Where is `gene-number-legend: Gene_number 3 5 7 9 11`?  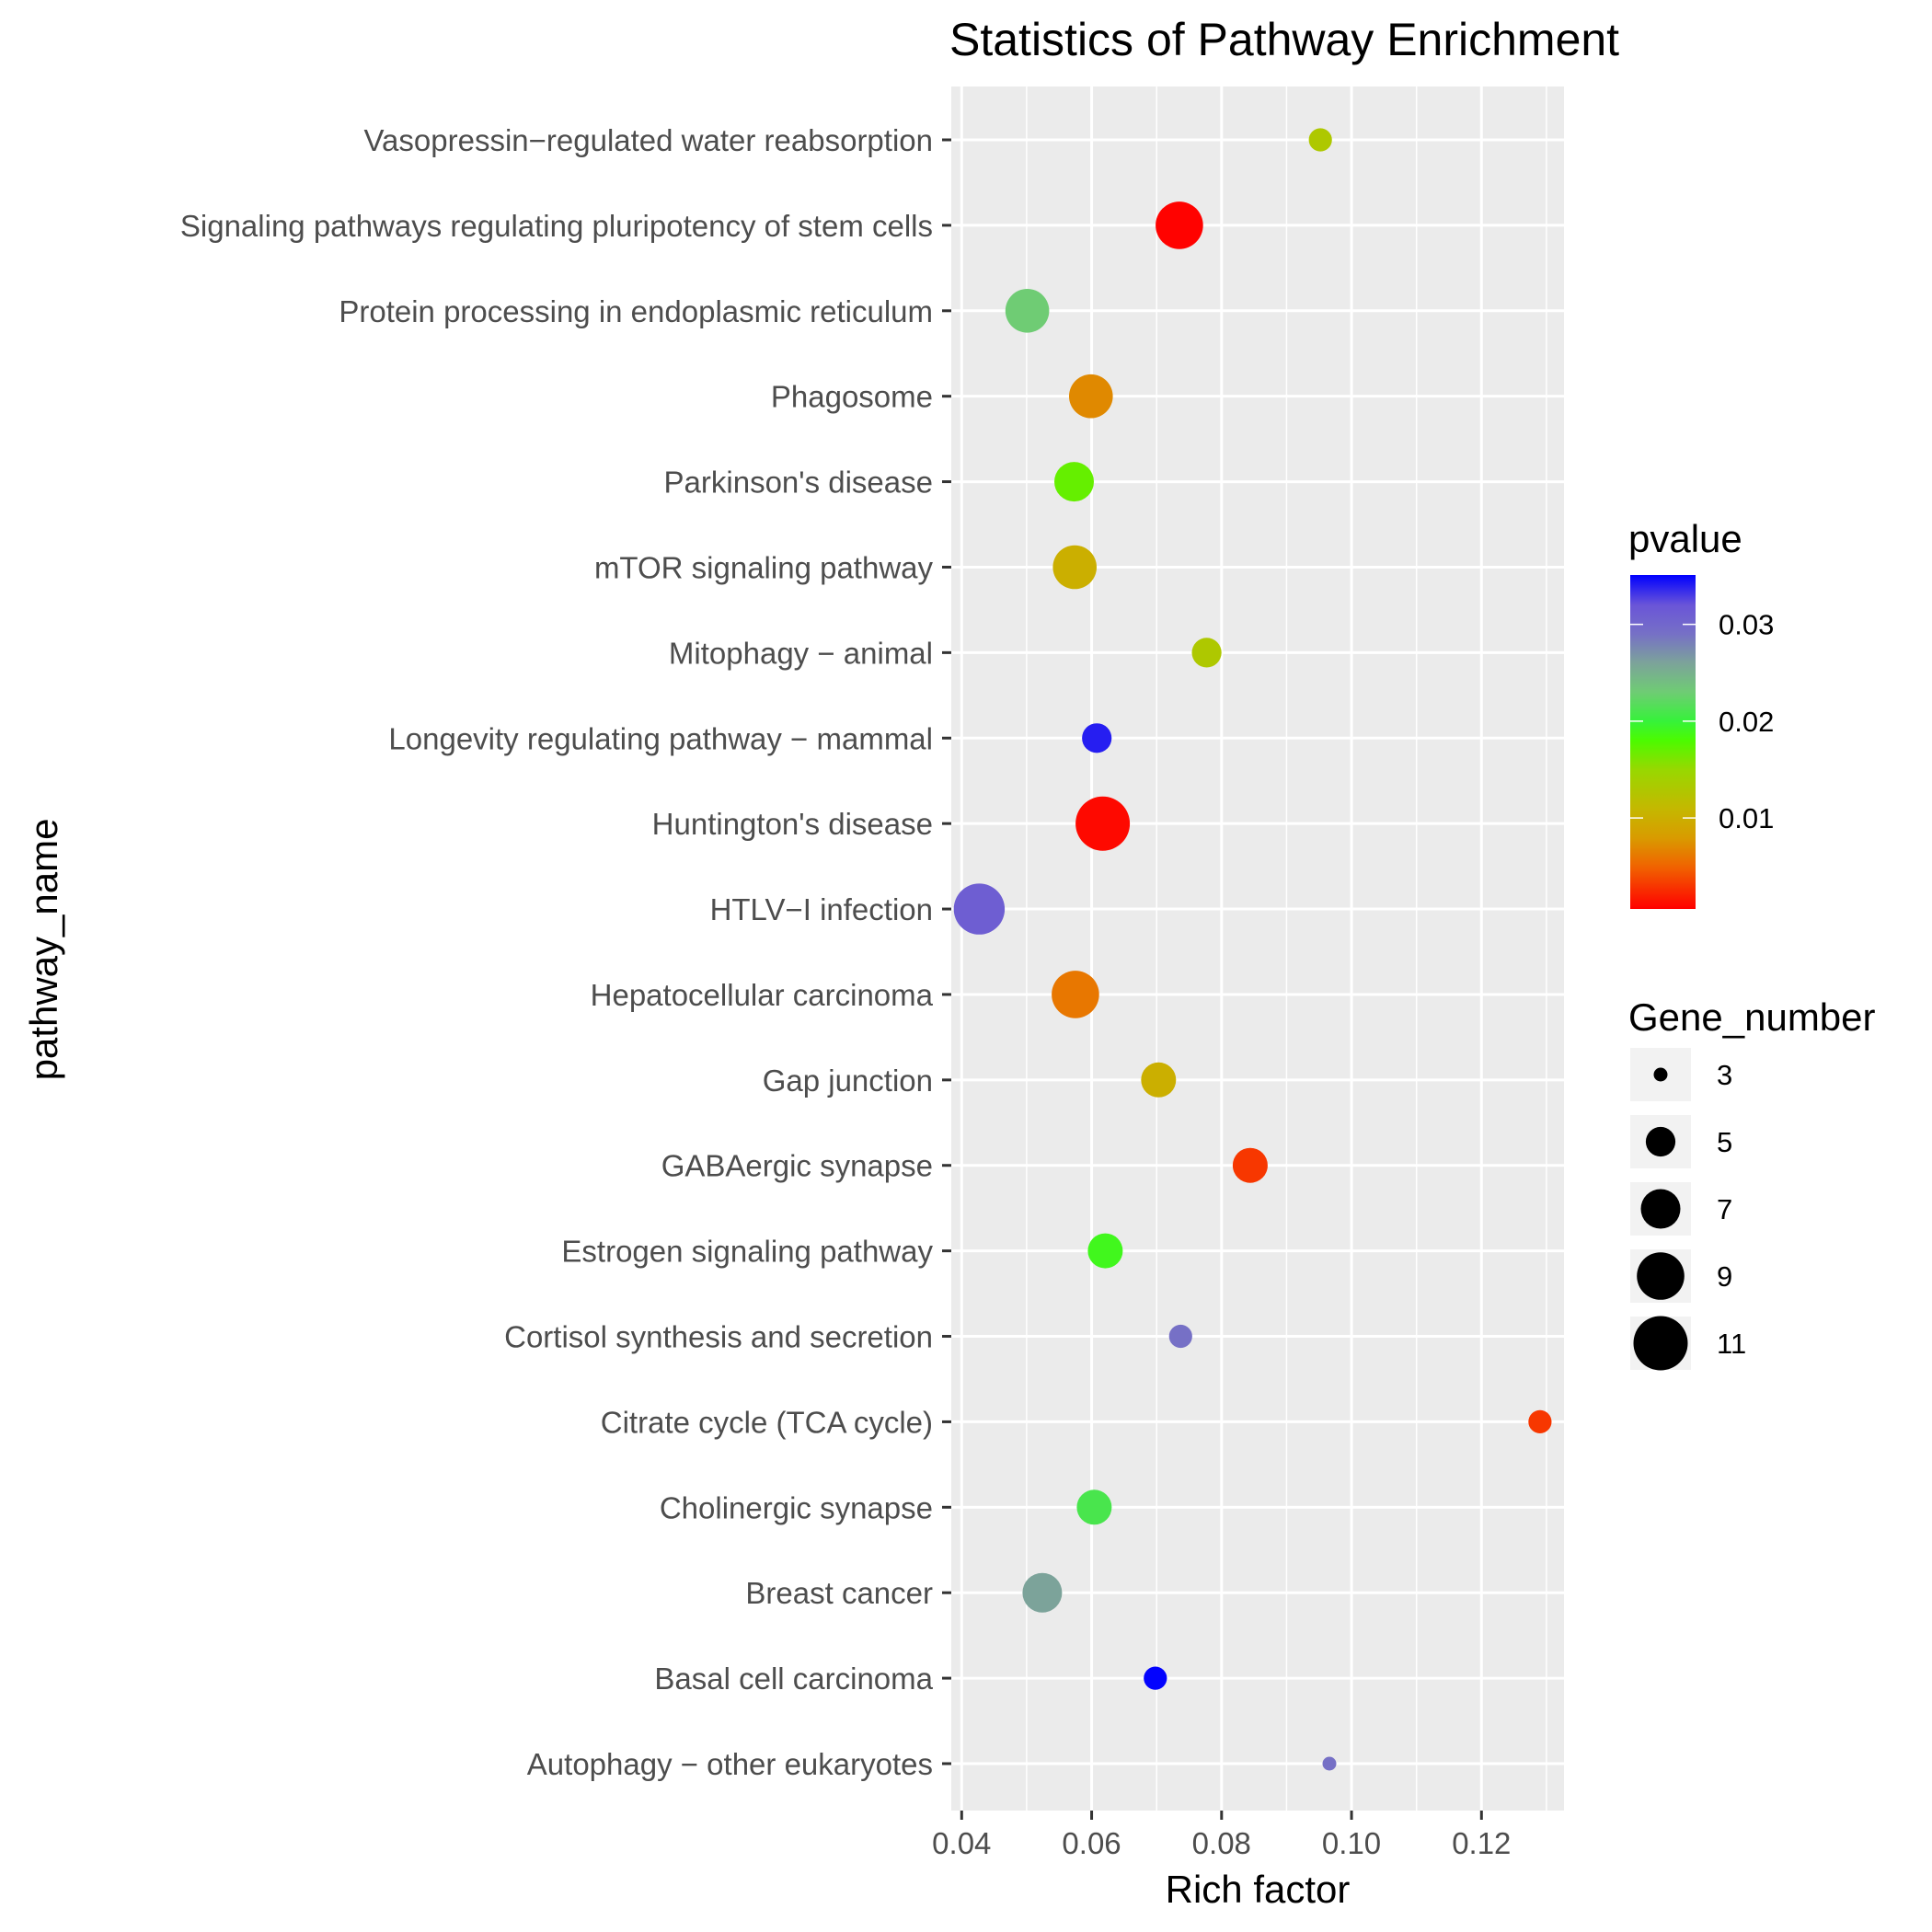 gene-number-legend: Gene_number 3 5 7 9 11 is located at coordinates (1752, 1183).